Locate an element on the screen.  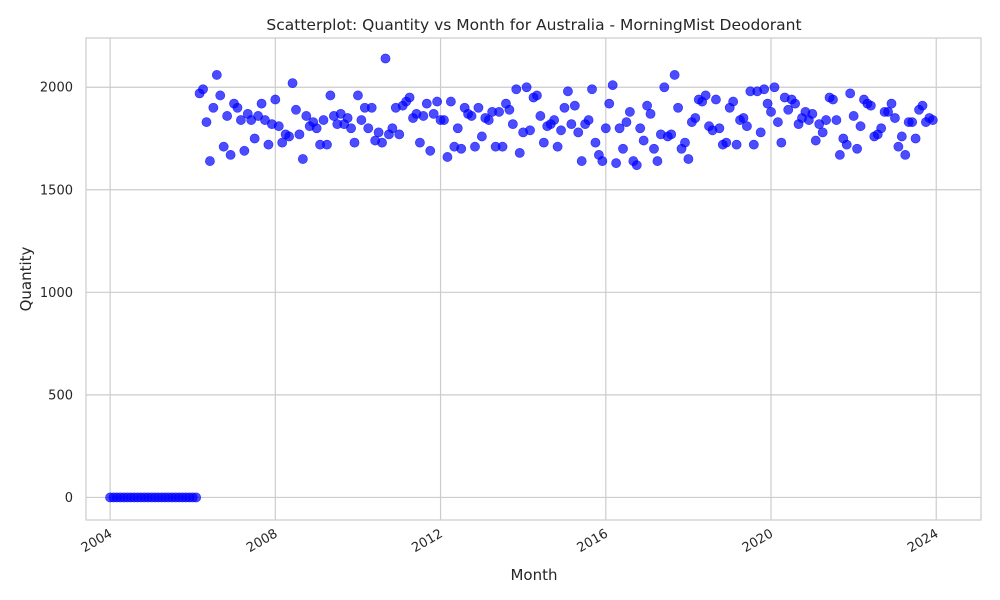
y-tick-label: 0 is located at coordinates (69, 498).